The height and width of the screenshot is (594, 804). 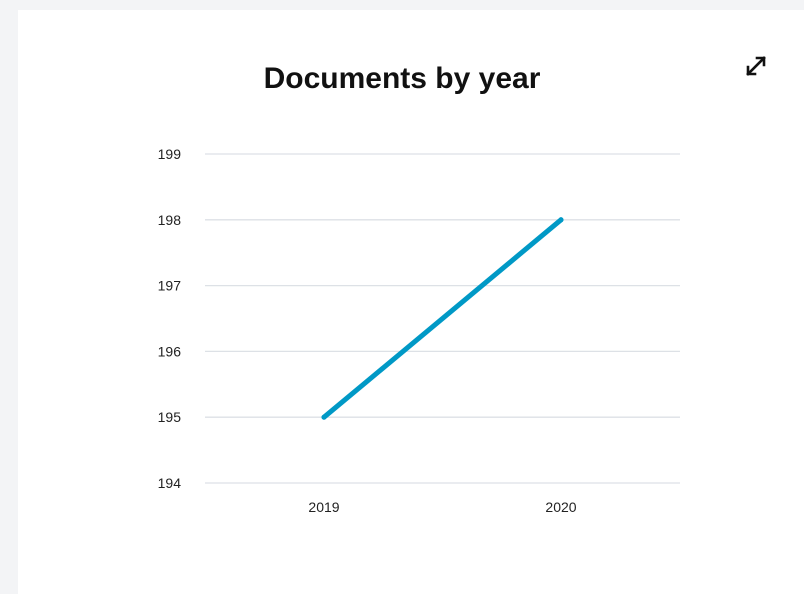 I want to click on y-tick-label: 198, so click(x=170, y=220).